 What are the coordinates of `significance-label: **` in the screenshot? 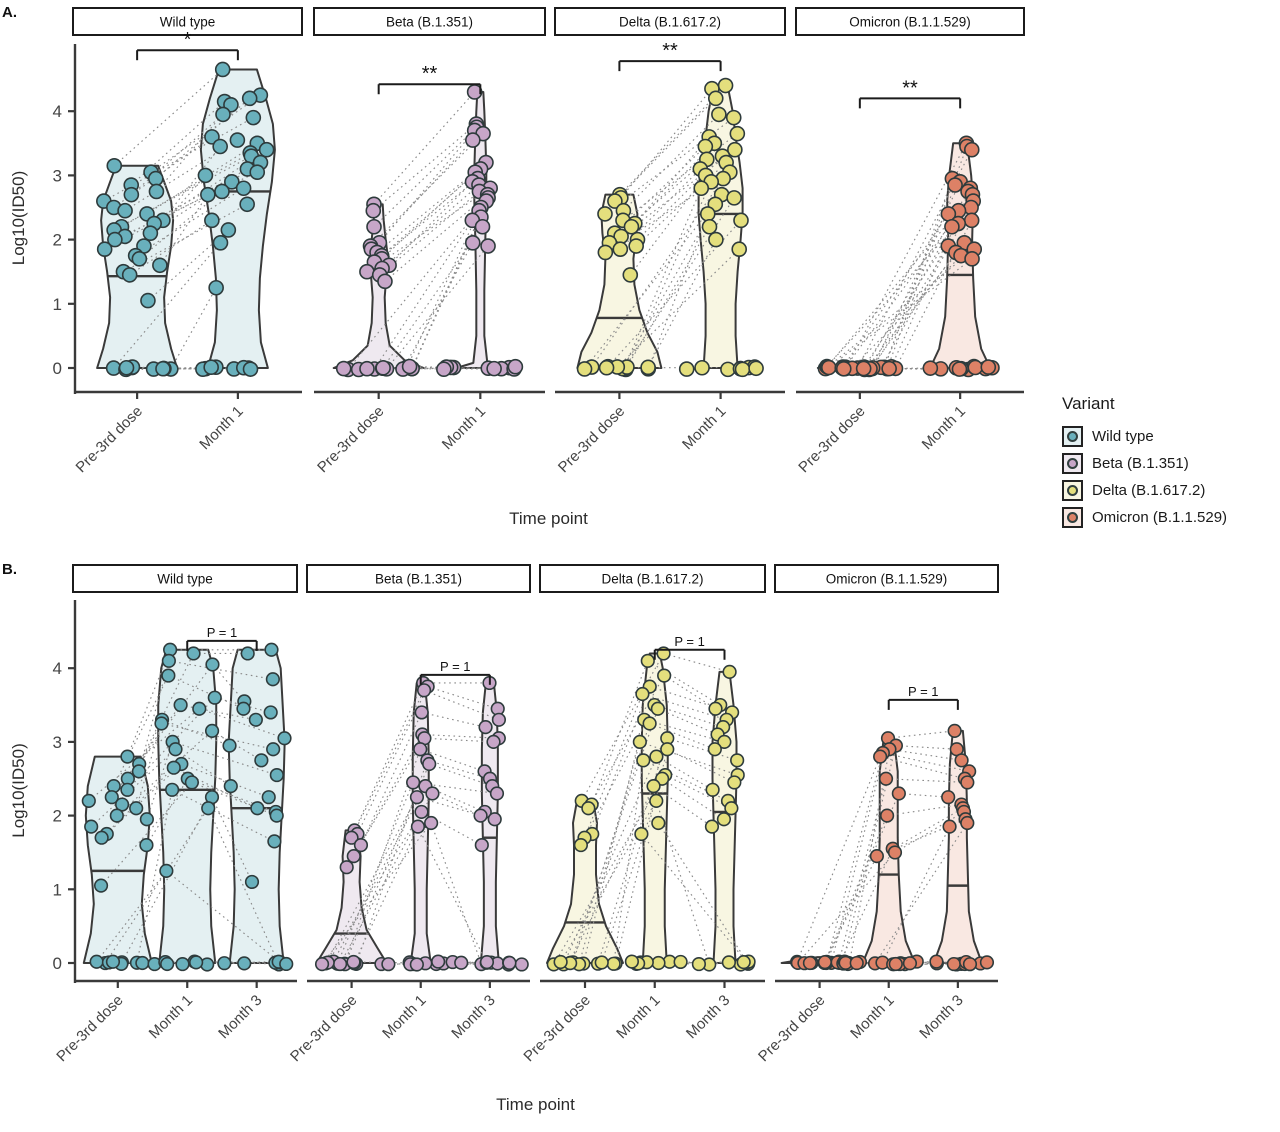 It's located at (670, 51).